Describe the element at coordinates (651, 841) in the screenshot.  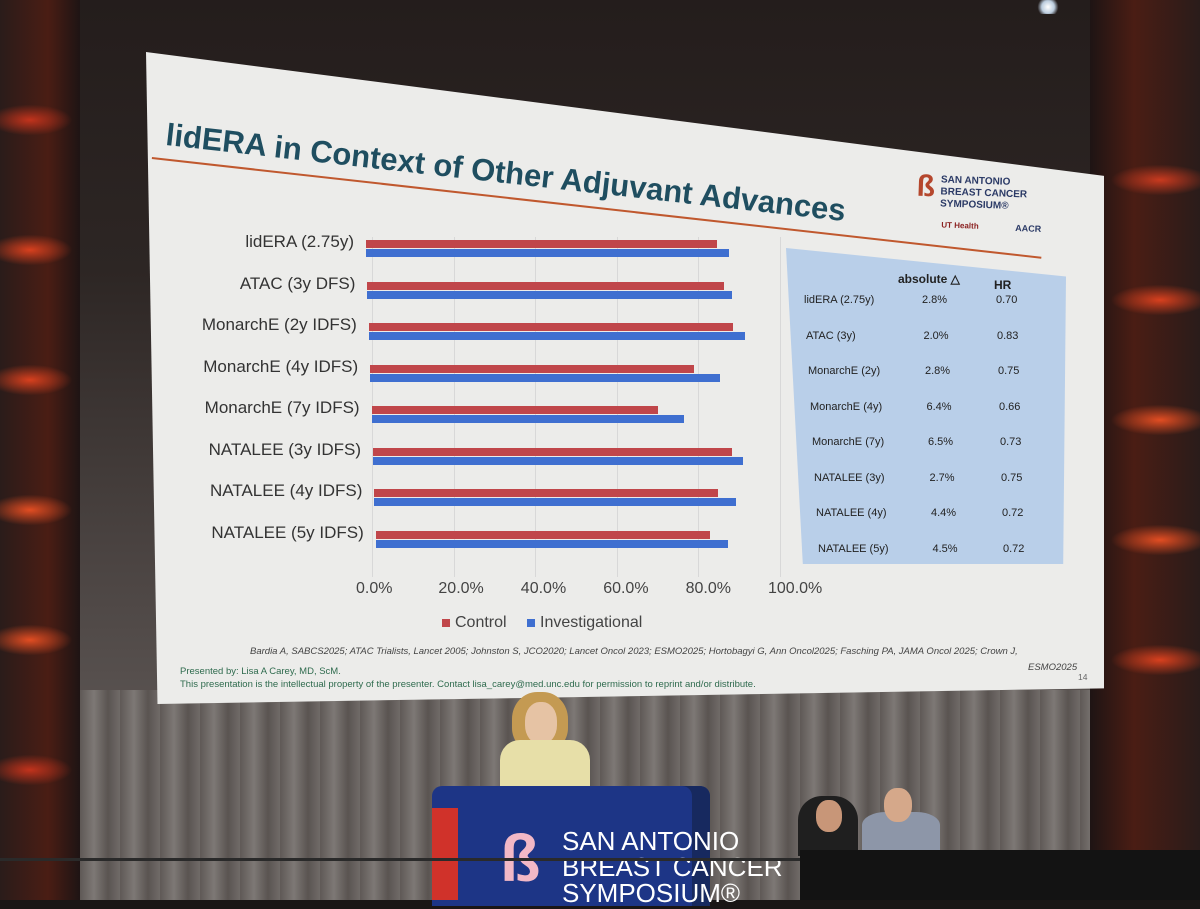
I see `podium-line-1: SAN ANTONIO` at that location.